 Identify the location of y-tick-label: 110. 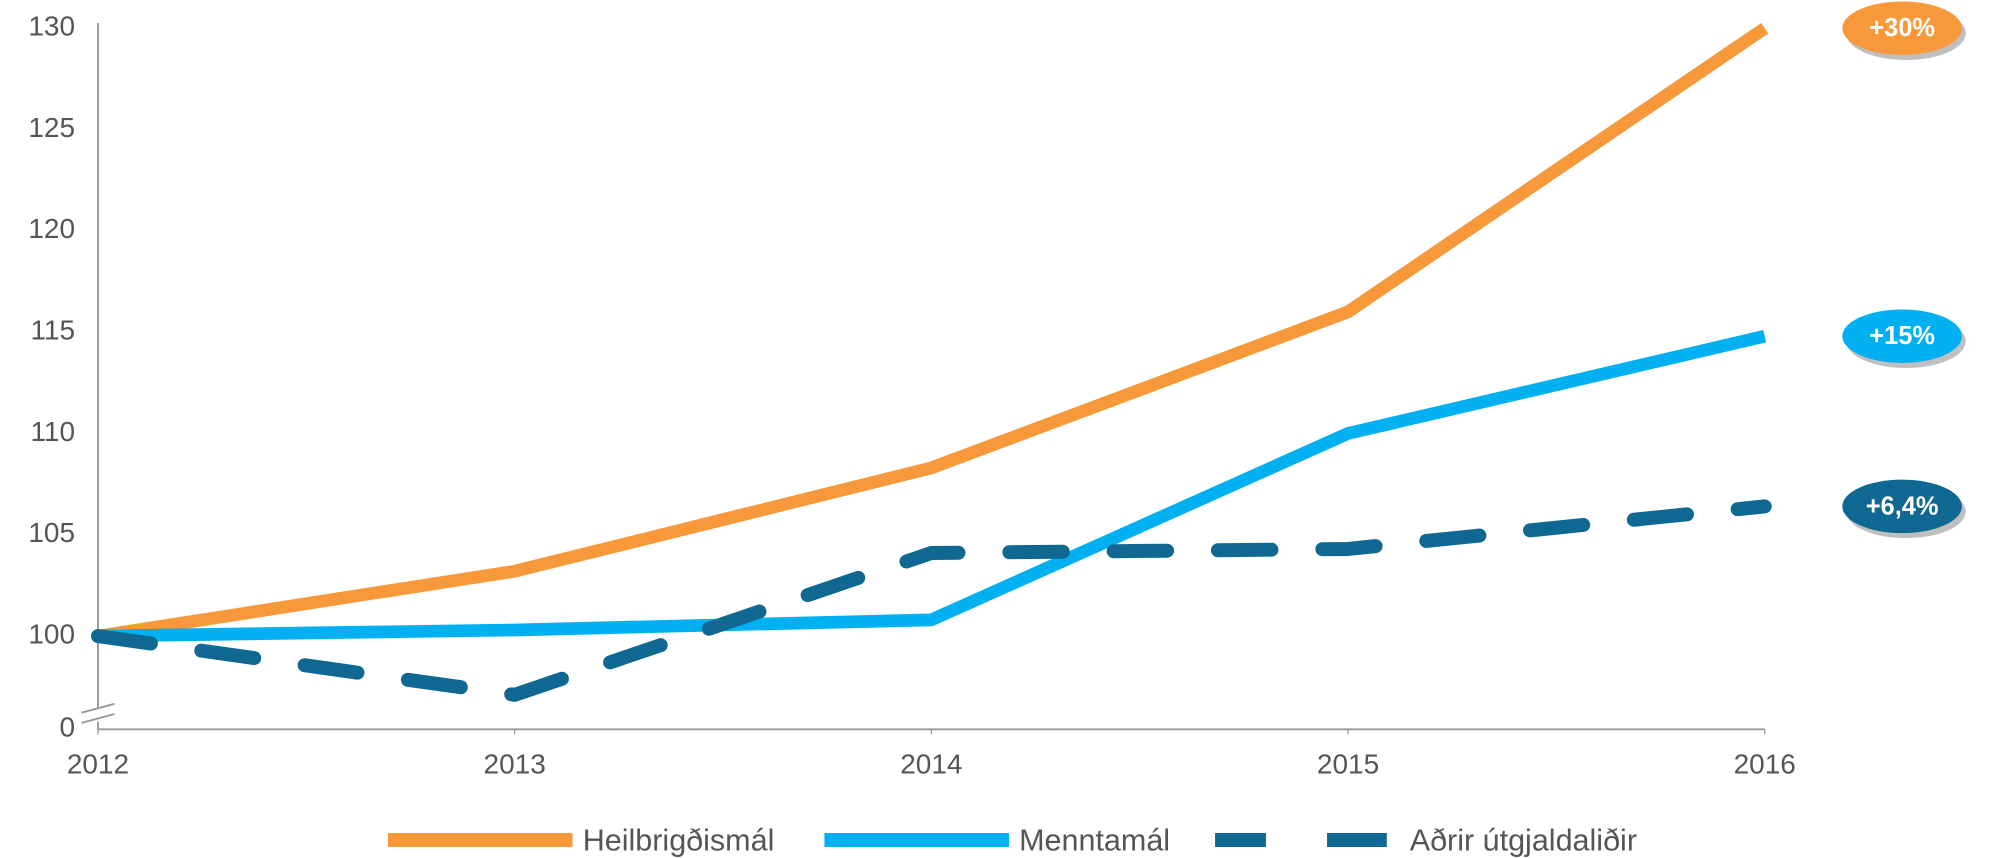
(52, 431).